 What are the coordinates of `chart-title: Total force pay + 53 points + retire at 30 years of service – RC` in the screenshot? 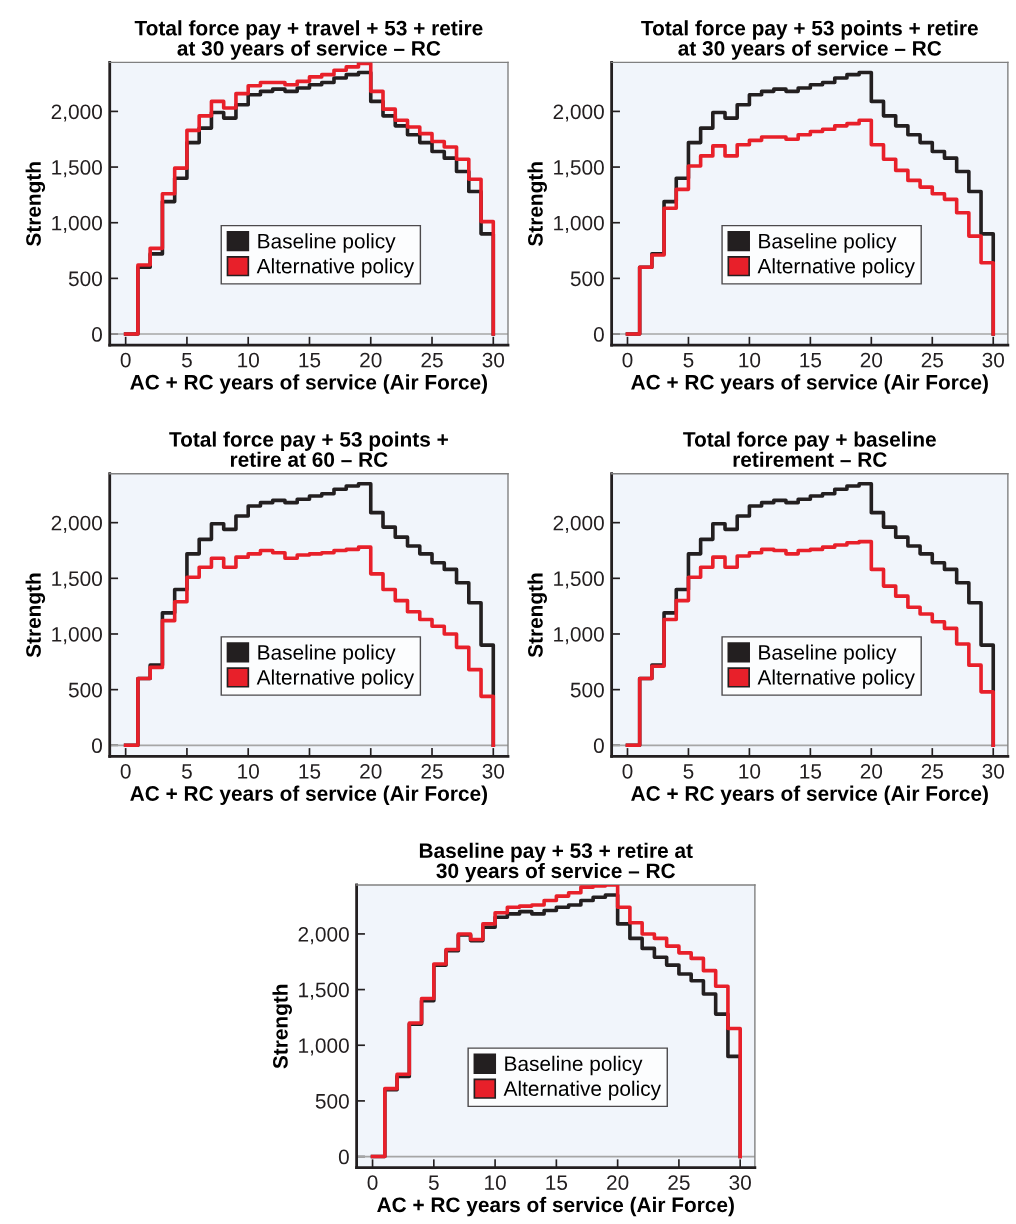 It's located at (809, 40).